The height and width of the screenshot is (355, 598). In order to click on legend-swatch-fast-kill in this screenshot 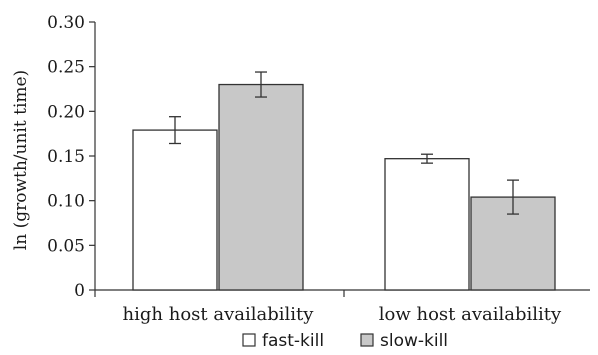, I will do `click(249, 340)`.